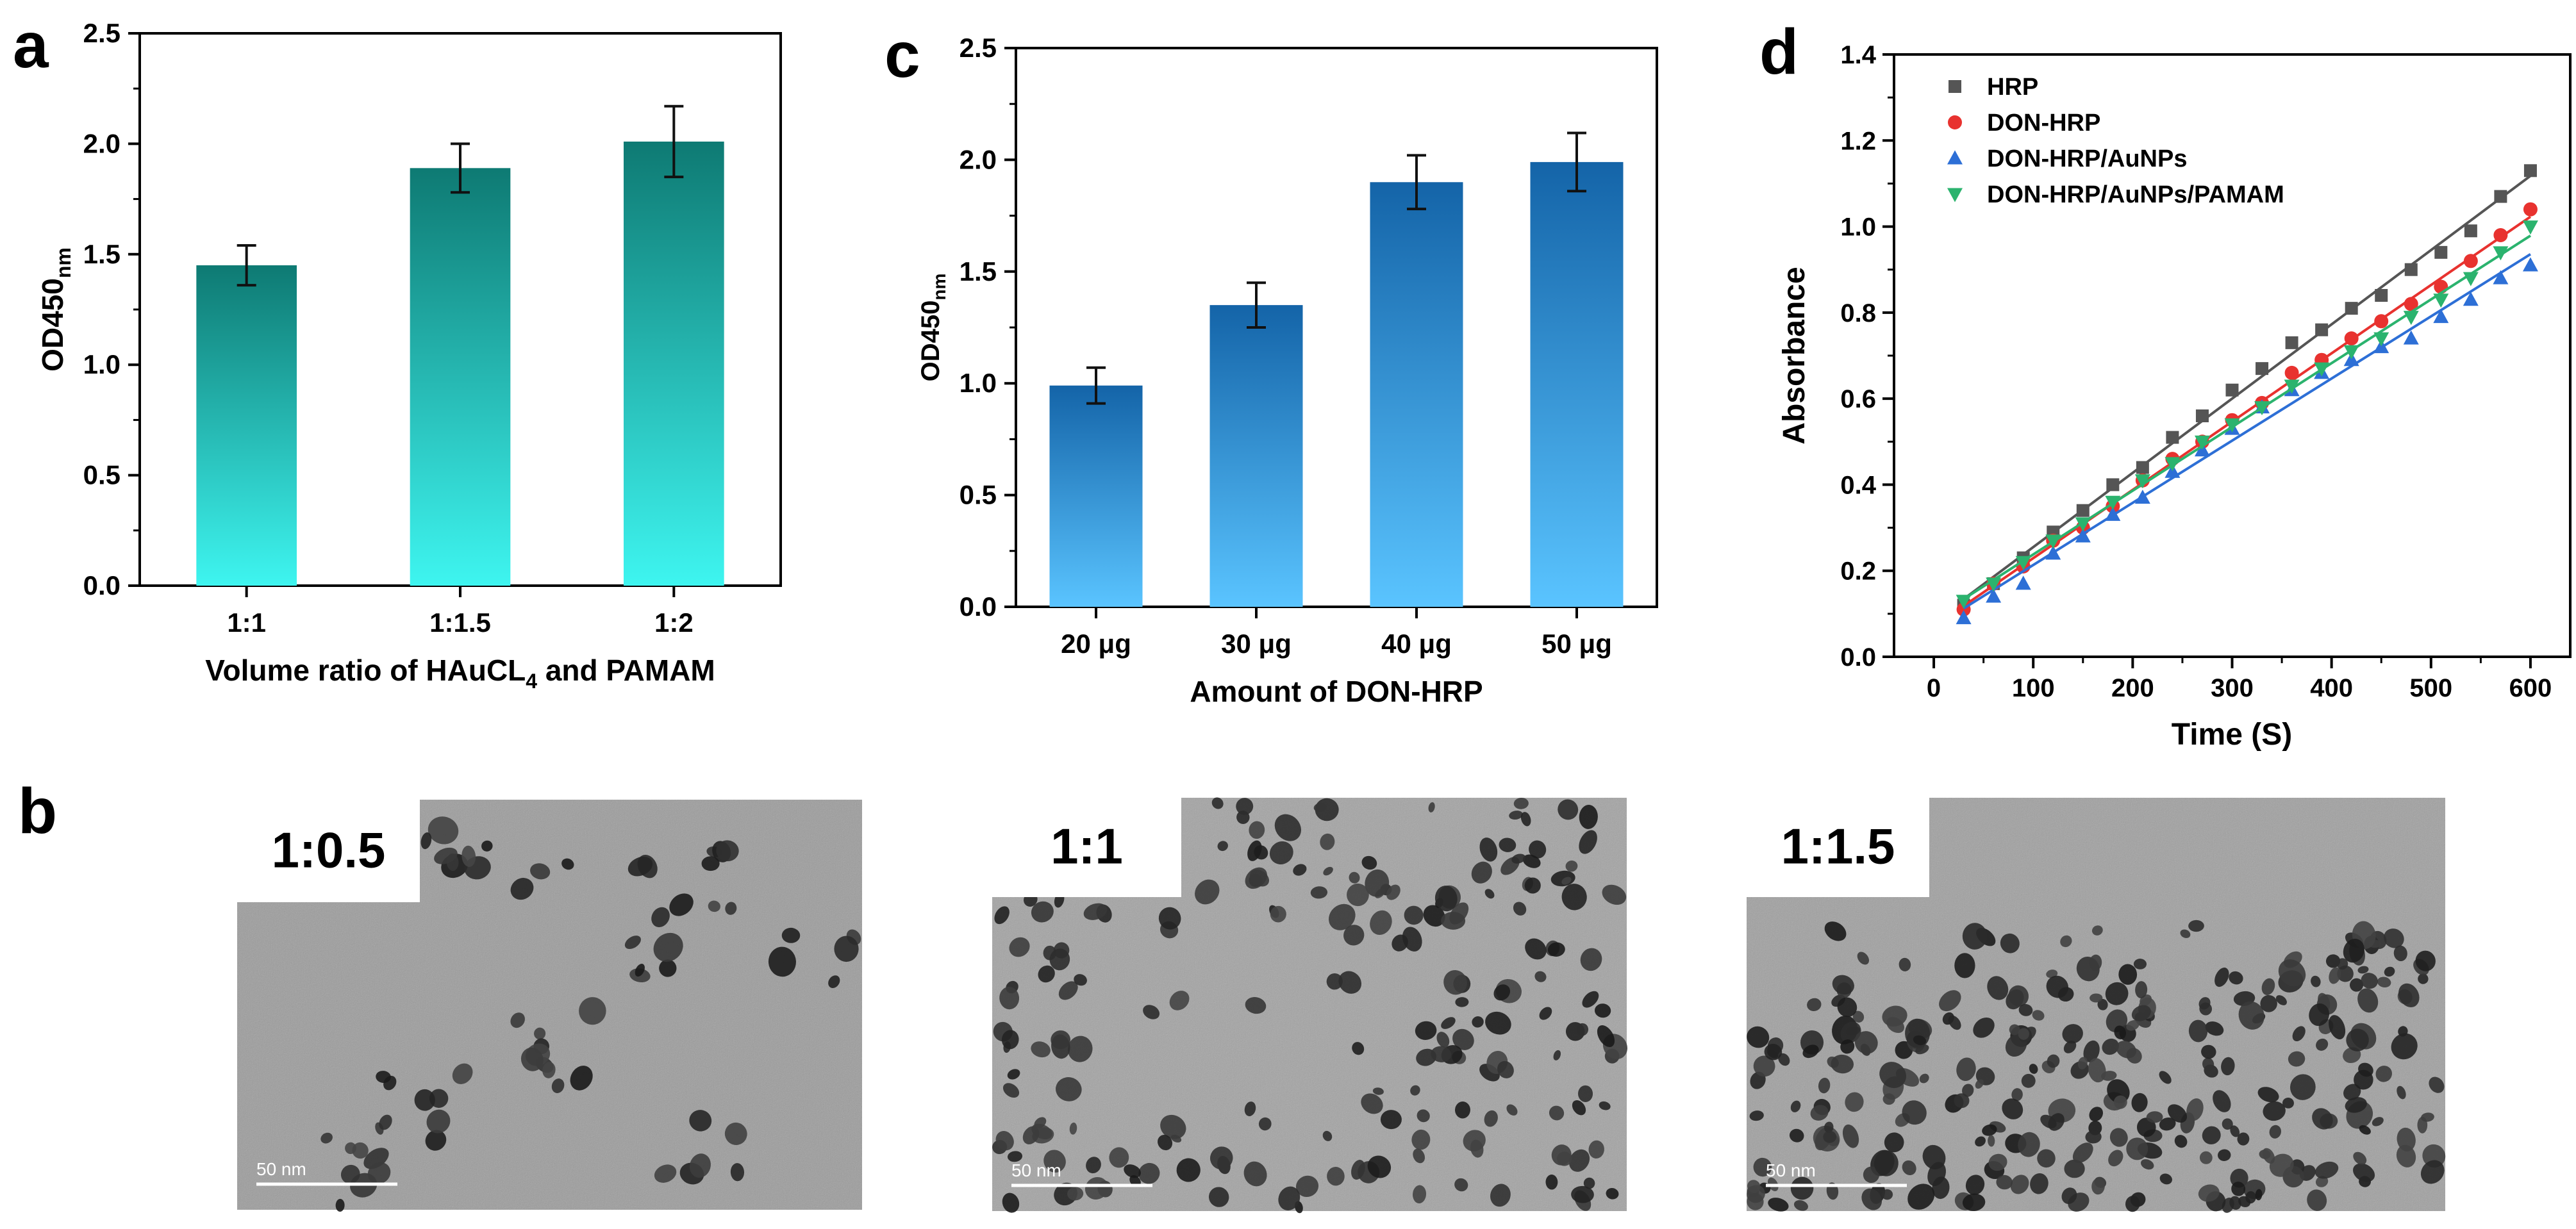  Describe the element at coordinates (1858, 399) in the screenshot. I see `y-tick-label: 0.6` at that location.